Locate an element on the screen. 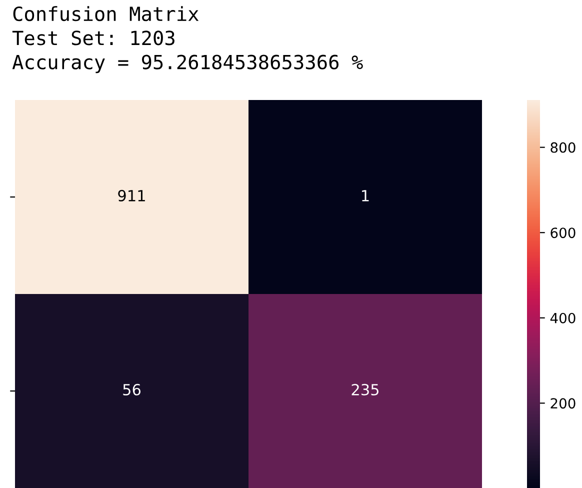 Image resolution: width=582 pixels, height=488 pixels. color-bar-label: 600 is located at coordinates (563, 233).